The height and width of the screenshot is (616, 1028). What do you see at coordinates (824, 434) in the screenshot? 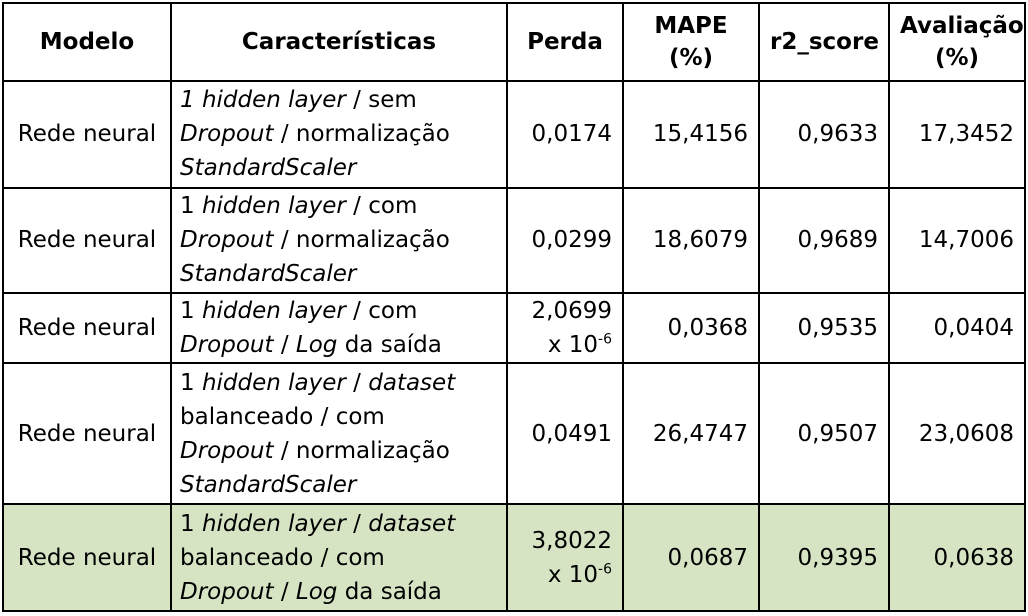
I see `cell-r2: 0,9507` at bounding box center [824, 434].